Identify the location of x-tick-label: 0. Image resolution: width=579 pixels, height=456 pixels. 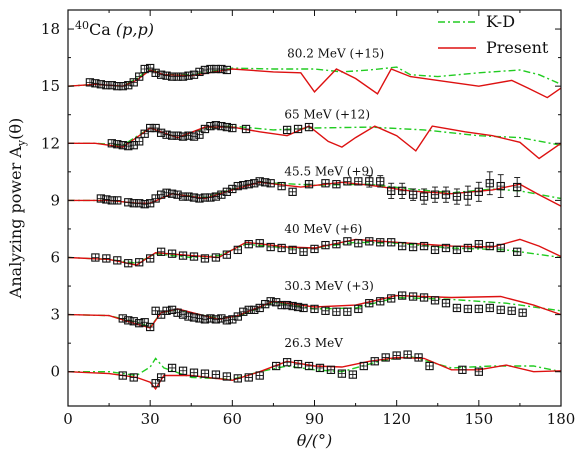
(68, 419).